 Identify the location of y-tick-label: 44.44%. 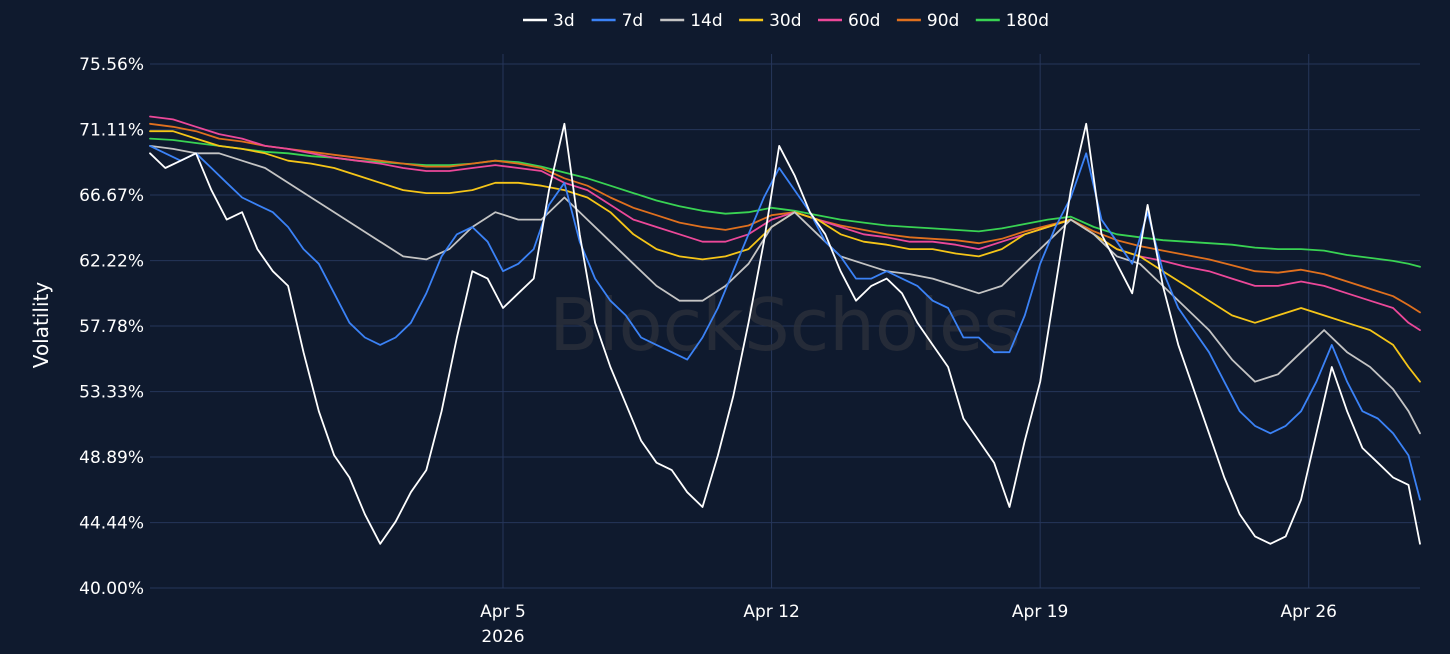
(111, 524).